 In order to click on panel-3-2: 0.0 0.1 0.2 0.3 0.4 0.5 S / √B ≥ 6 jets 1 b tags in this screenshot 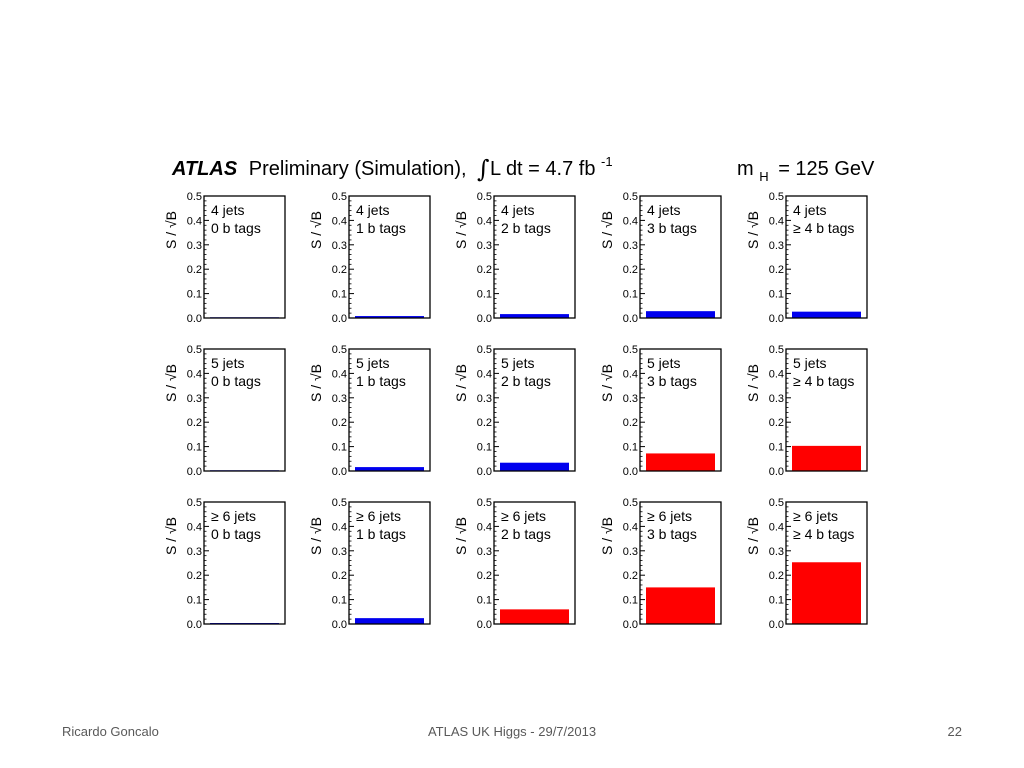, I will do `click(369, 564)`.